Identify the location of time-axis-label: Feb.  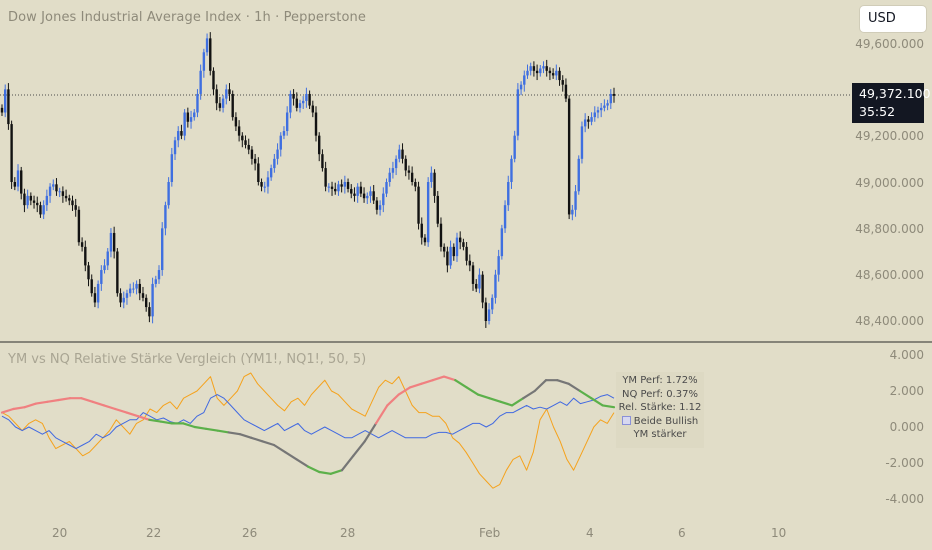
(490, 533).